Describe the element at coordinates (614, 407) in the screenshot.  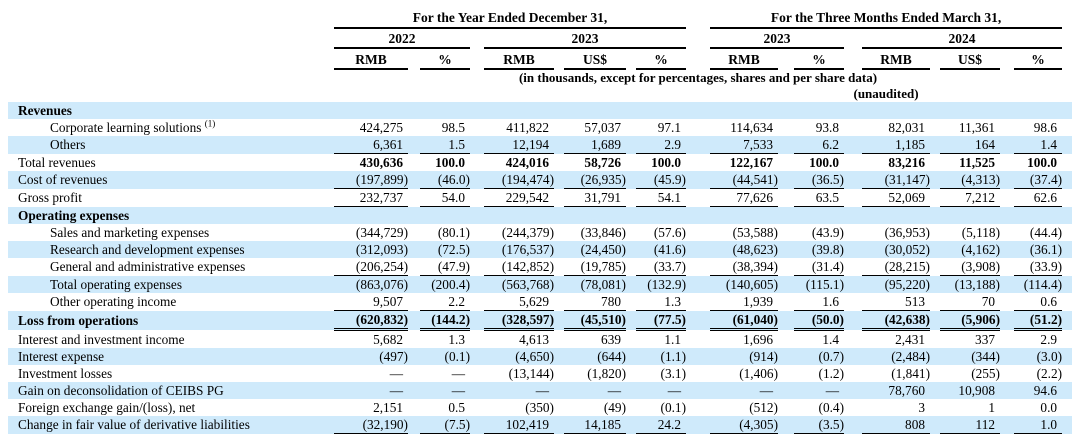
I see `value-cell: (49)` at that location.